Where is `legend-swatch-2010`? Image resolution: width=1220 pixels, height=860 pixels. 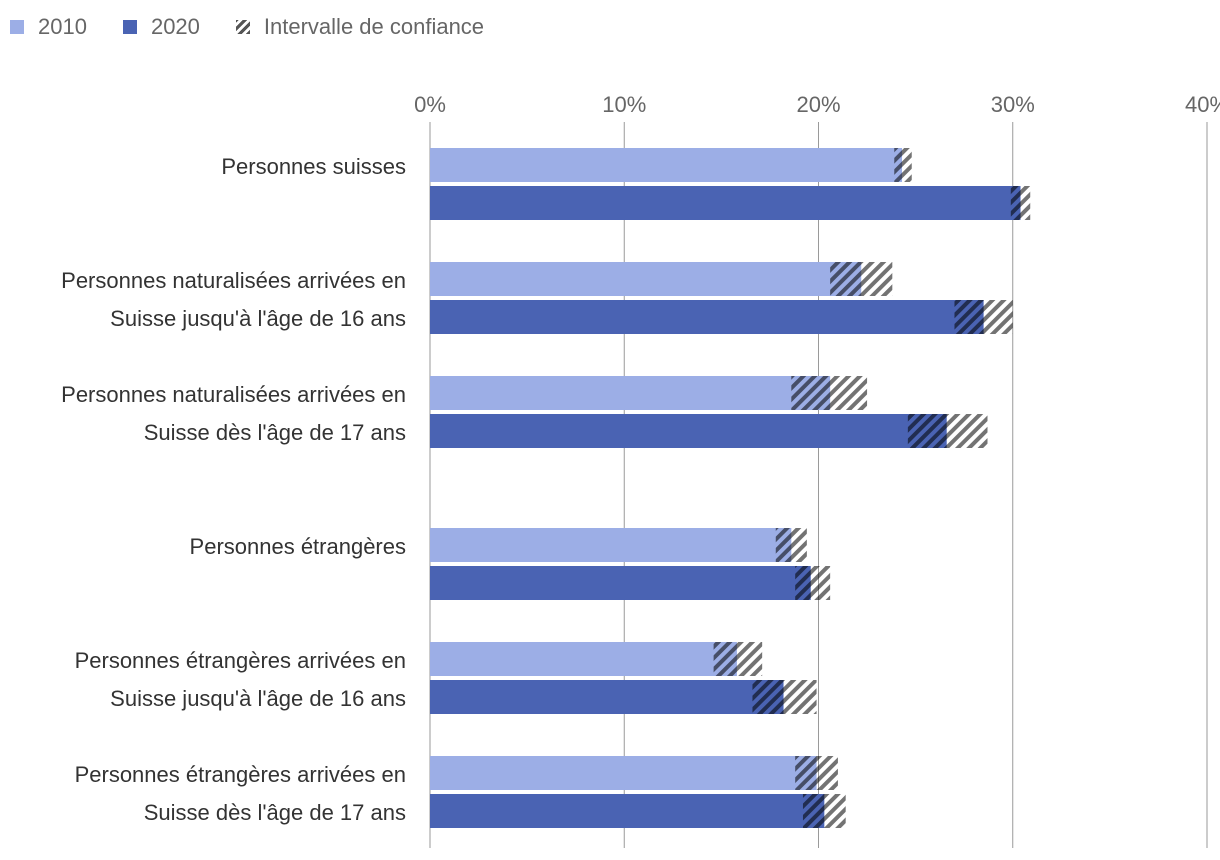 legend-swatch-2010 is located at coordinates (17, 27).